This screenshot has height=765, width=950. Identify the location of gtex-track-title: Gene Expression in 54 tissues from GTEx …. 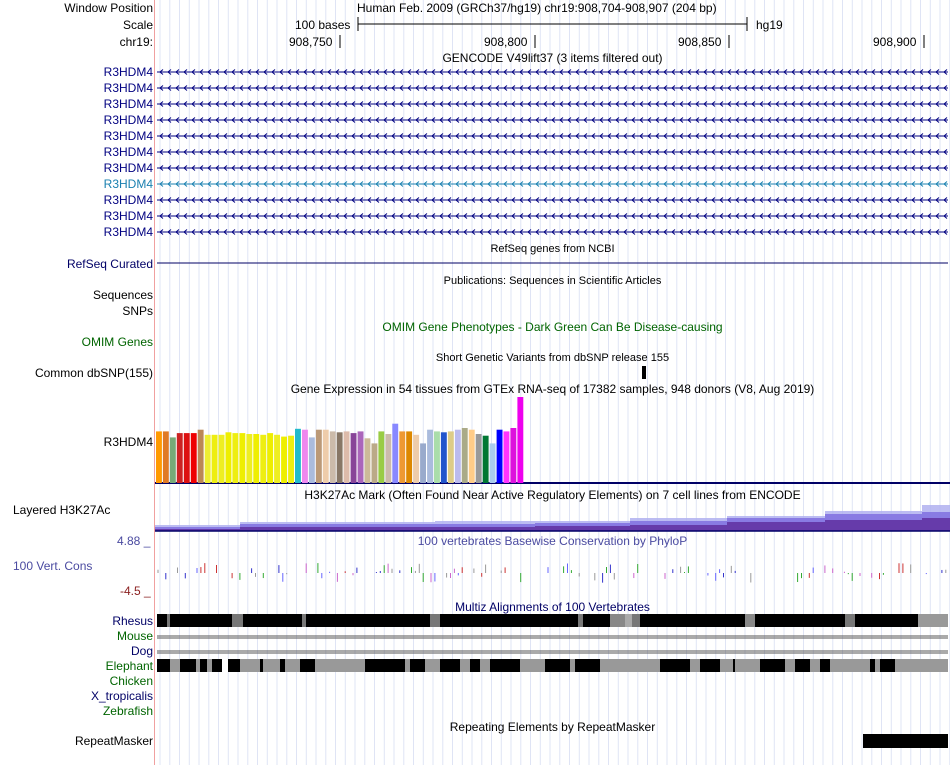
(552, 389).